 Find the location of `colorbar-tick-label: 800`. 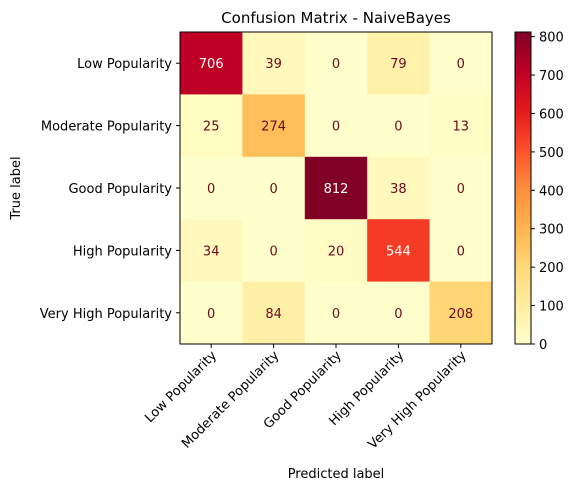

colorbar-tick-label: 800 is located at coordinates (551, 38).